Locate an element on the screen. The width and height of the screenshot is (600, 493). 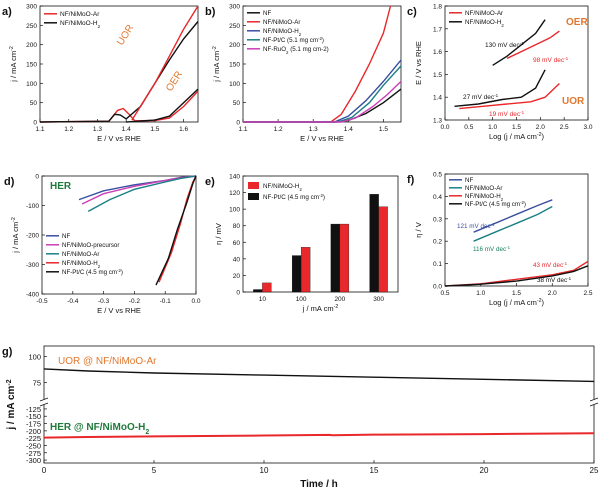
legend-entry: NF-RuO2 (5.1 mg cm-2) is located at coordinates (296, 50).